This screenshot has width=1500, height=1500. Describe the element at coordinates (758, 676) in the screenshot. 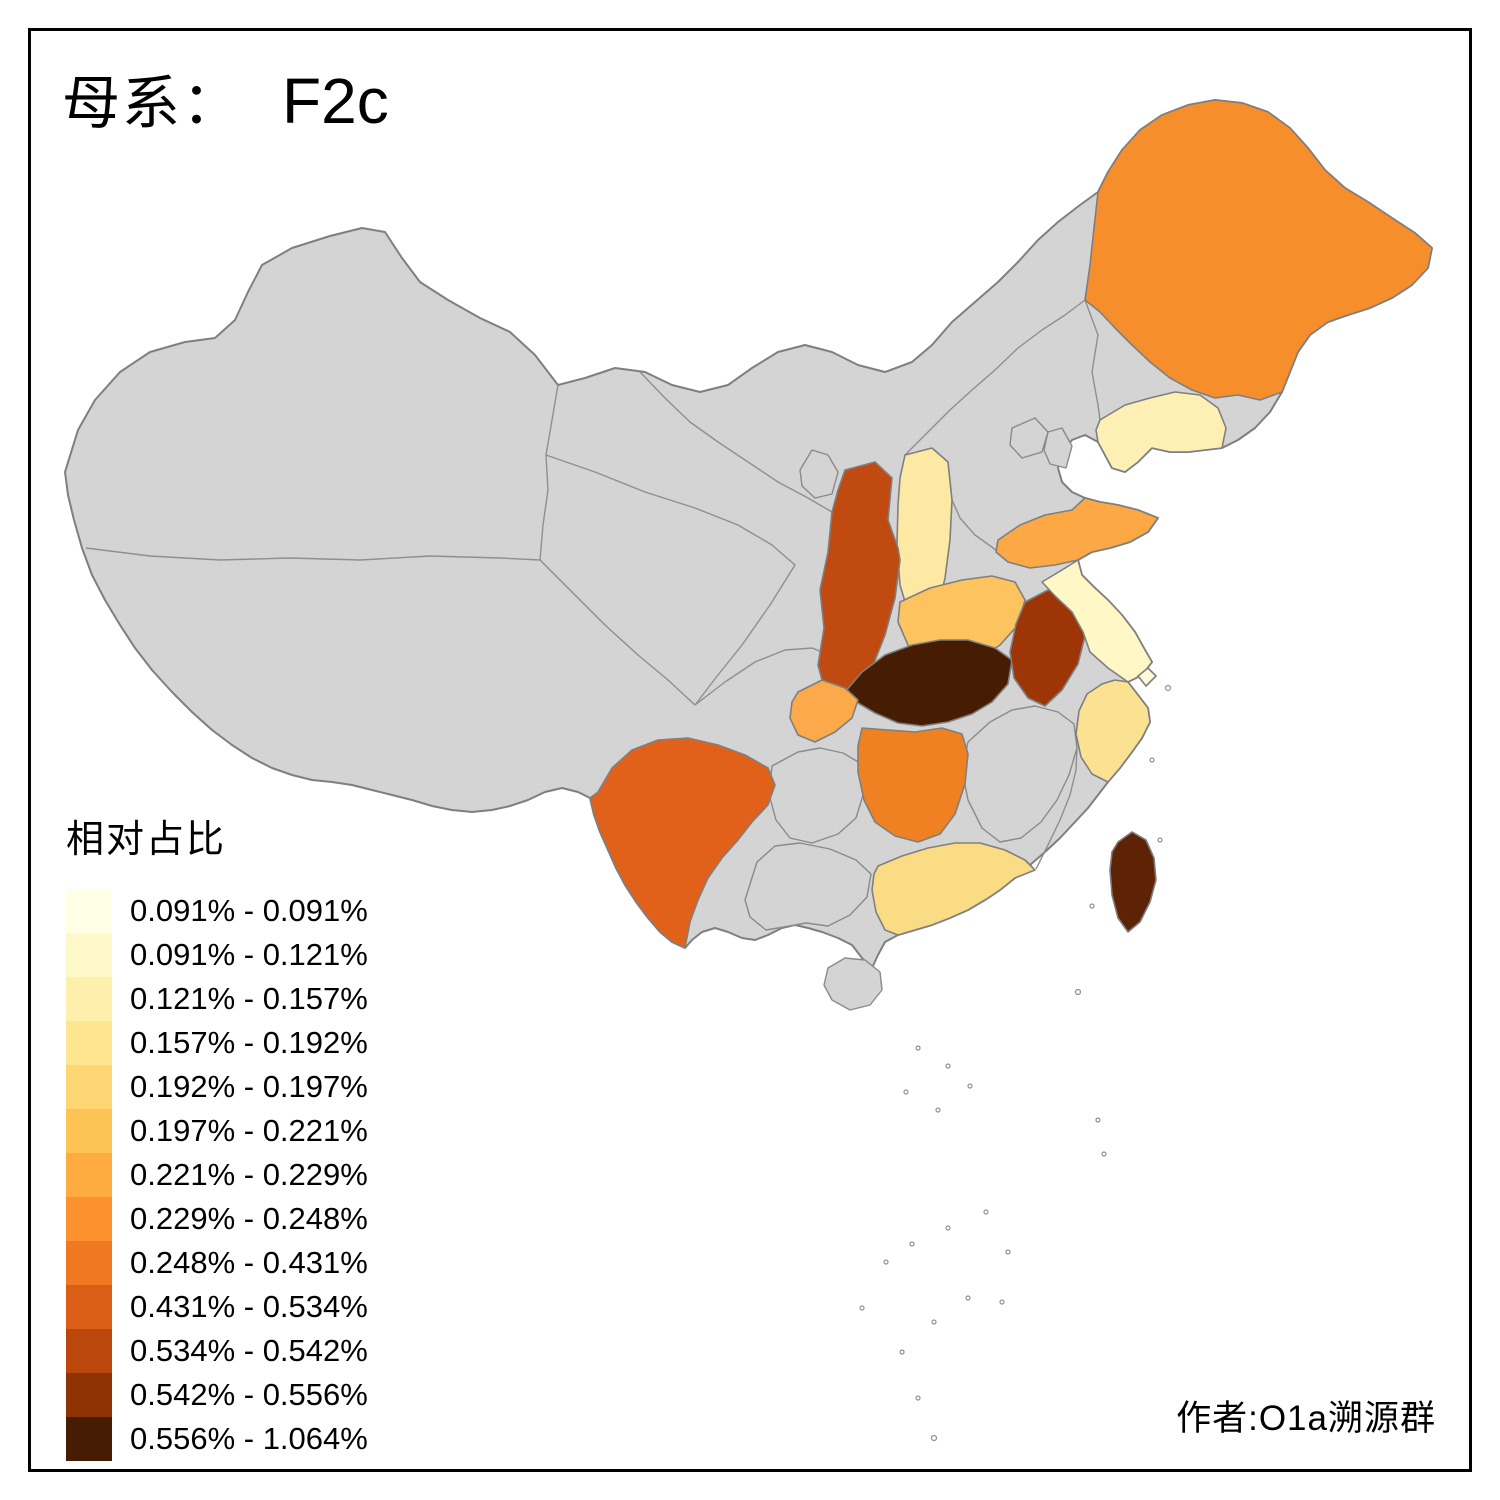

I see `border-sichuan-north` at that location.